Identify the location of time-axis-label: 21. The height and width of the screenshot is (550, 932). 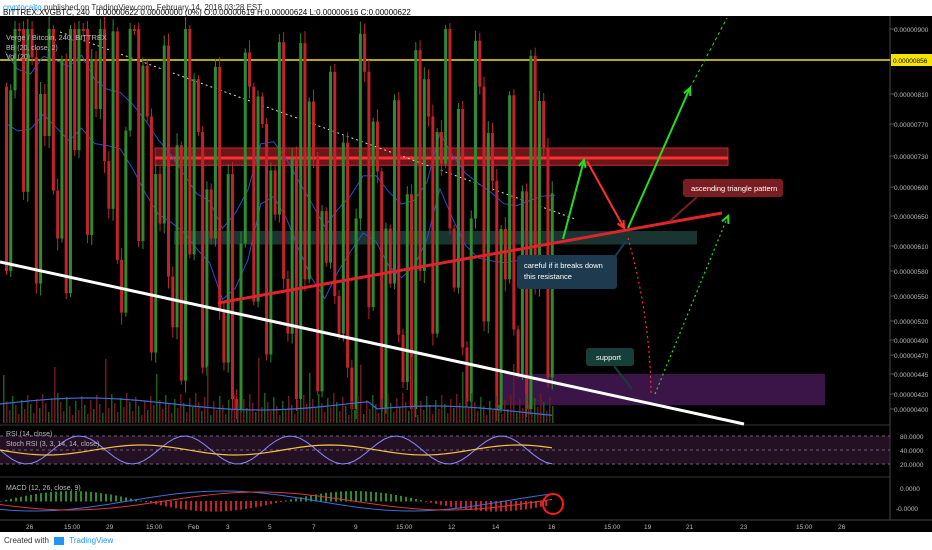
(690, 527).